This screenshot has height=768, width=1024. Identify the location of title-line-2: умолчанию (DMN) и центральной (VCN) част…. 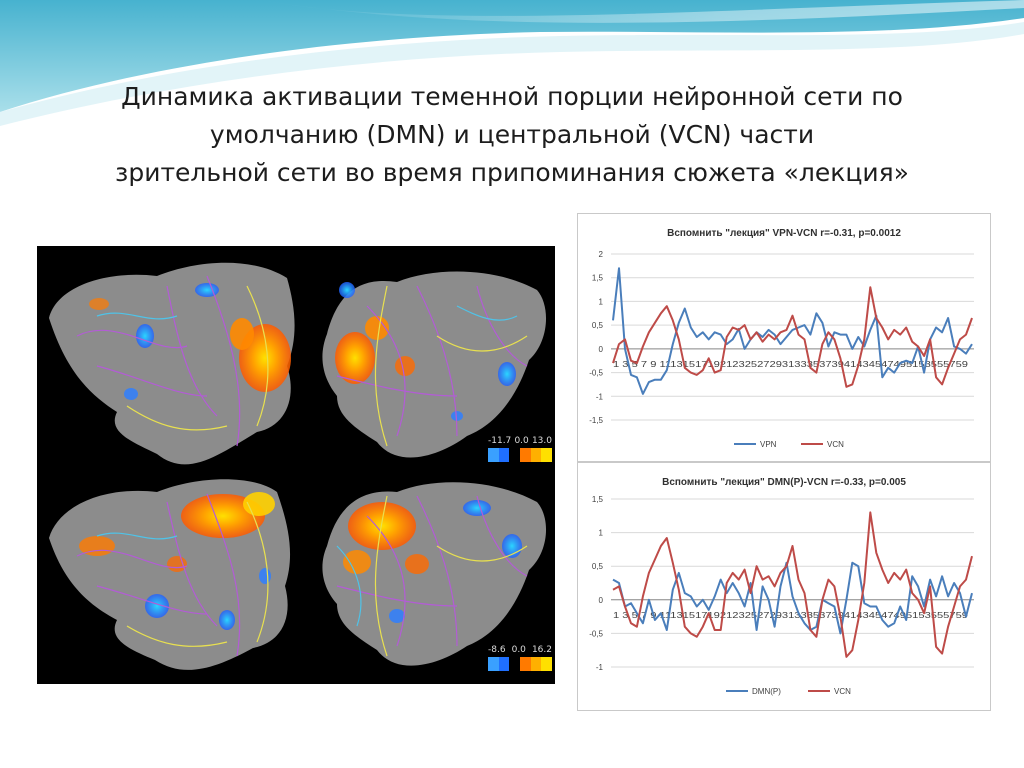
(512, 134).